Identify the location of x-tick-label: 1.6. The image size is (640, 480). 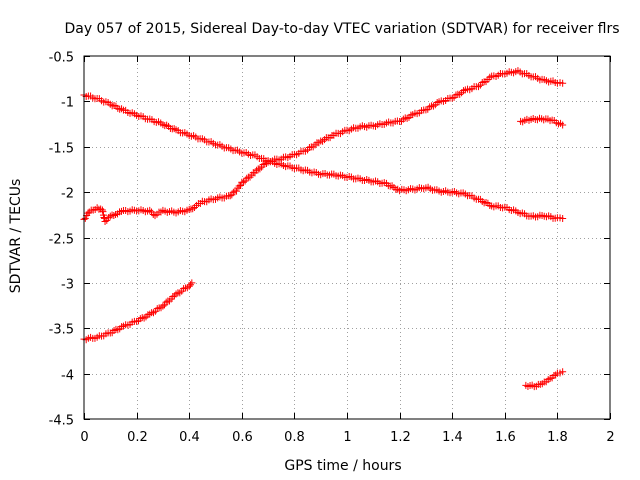
(505, 437).